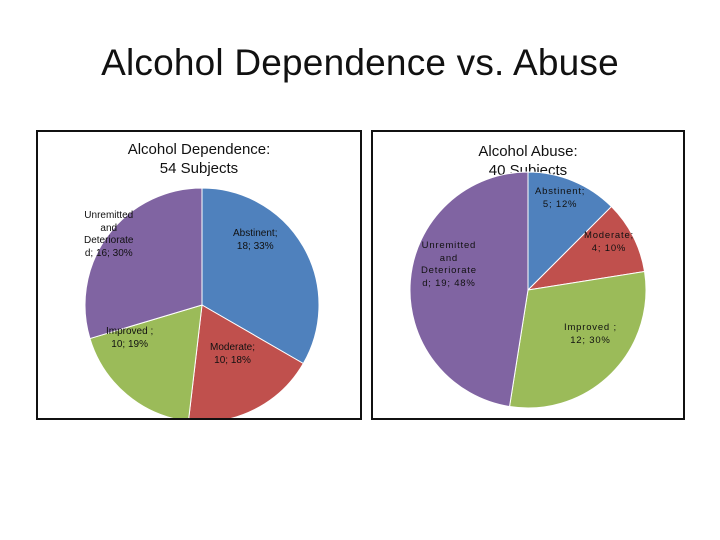 The height and width of the screenshot is (540, 720). I want to click on dependence-label-moderate-line-2: 10; 18%, so click(232, 360).